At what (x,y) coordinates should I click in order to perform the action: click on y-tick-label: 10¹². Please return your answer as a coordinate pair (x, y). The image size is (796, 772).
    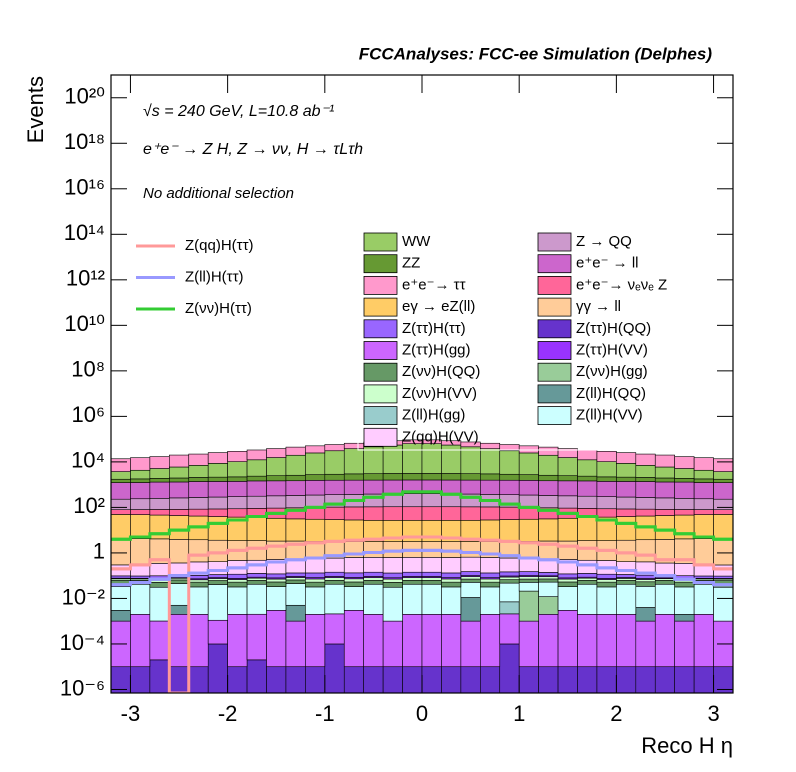
    Looking at the image, I should click on (85, 278).